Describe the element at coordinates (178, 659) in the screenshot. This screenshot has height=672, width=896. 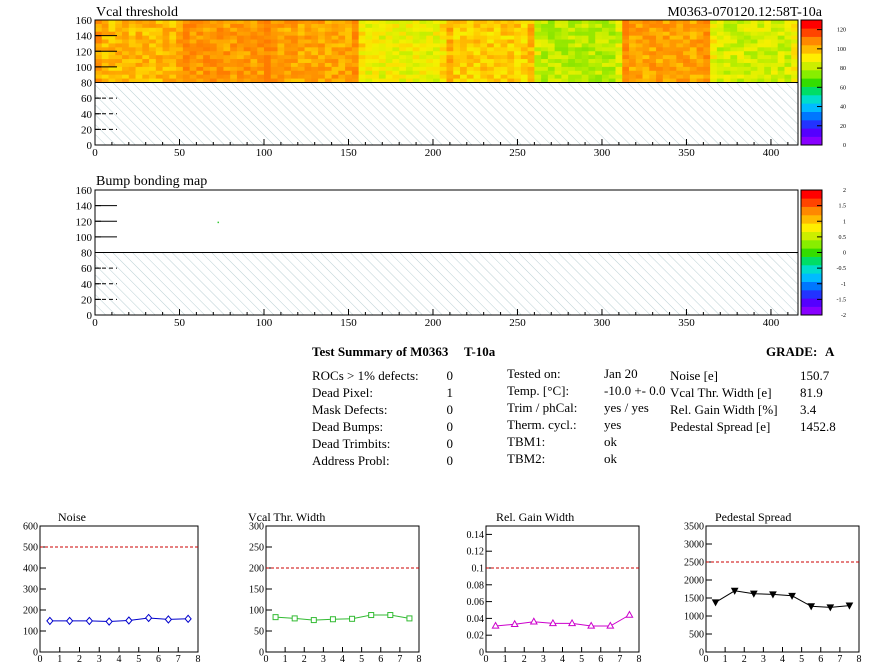
I see `x-tick-label: 7` at that location.